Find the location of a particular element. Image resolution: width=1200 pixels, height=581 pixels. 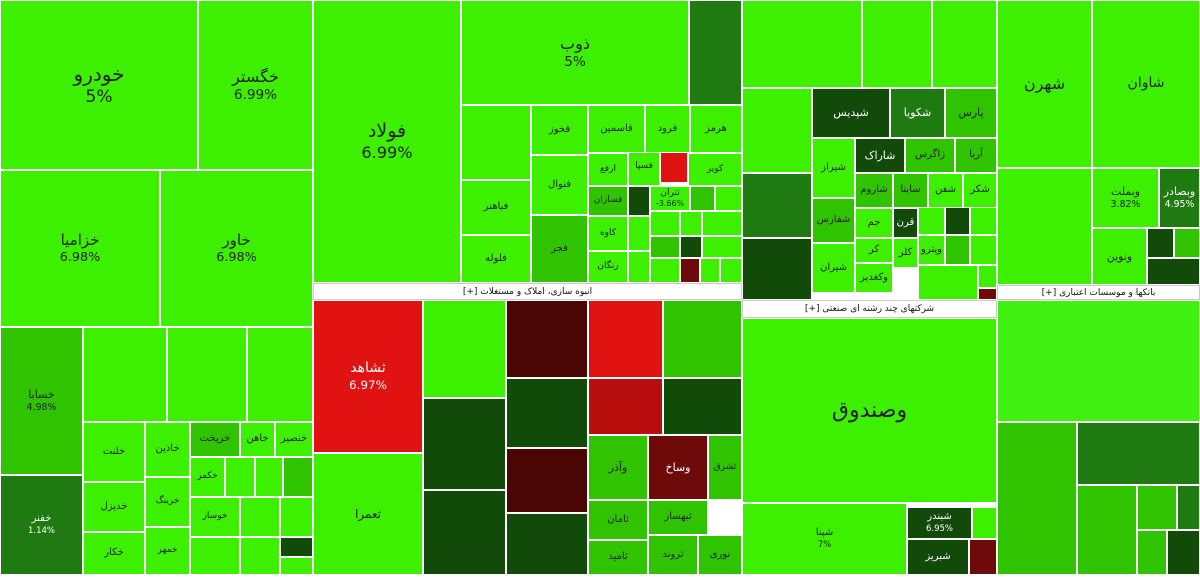

stock-tile: شکویا is located at coordinates (917, 113).